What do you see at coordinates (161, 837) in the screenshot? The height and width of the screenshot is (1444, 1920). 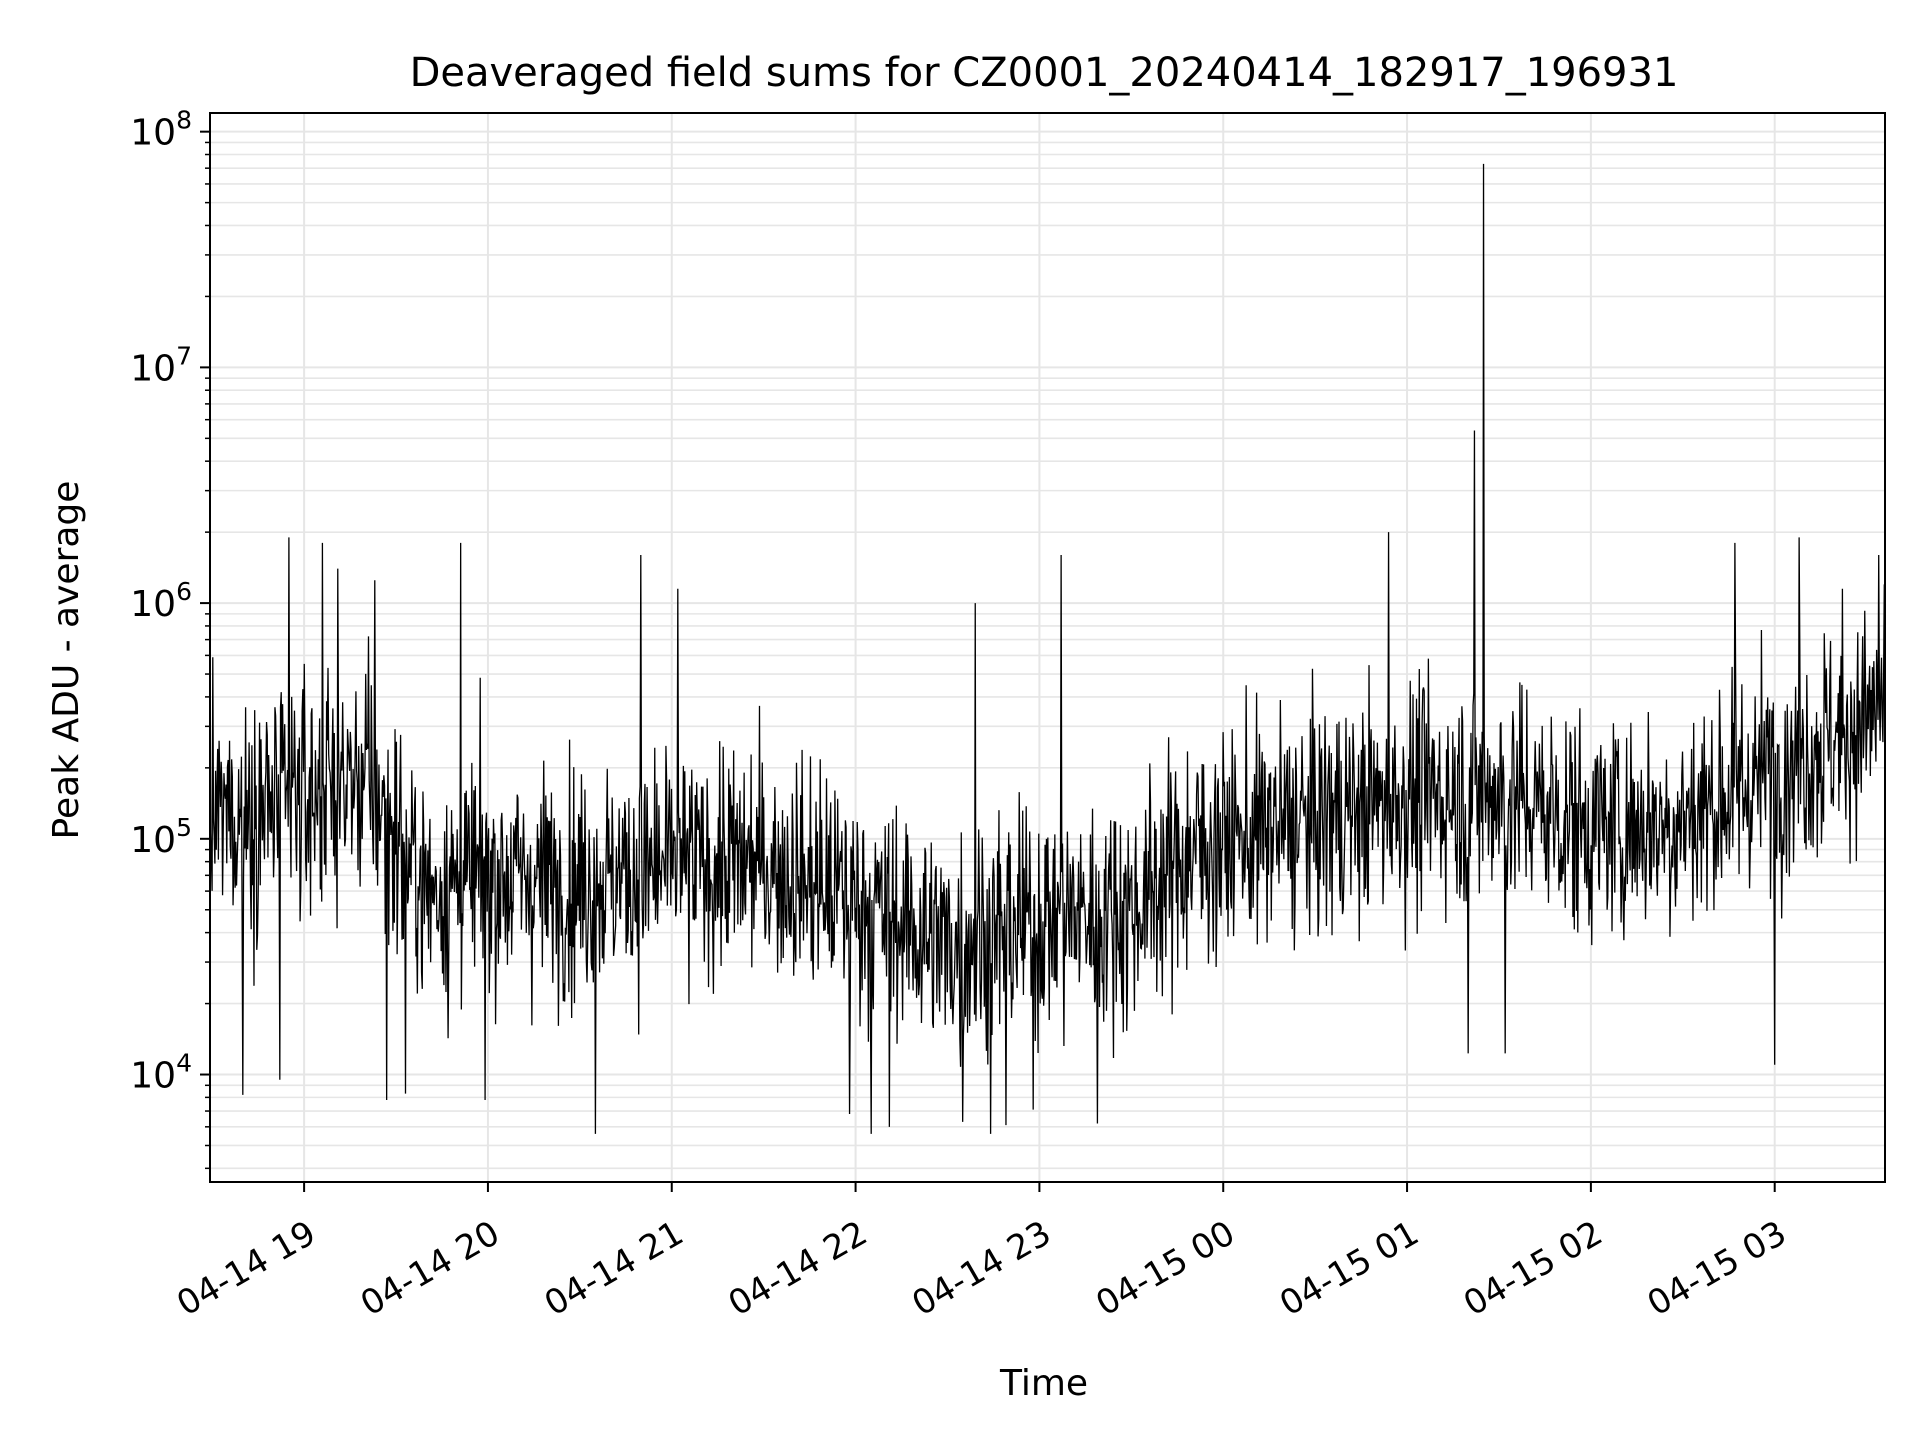 I see `y-tick-label: 10⁵` at bounding box center [161, 837].